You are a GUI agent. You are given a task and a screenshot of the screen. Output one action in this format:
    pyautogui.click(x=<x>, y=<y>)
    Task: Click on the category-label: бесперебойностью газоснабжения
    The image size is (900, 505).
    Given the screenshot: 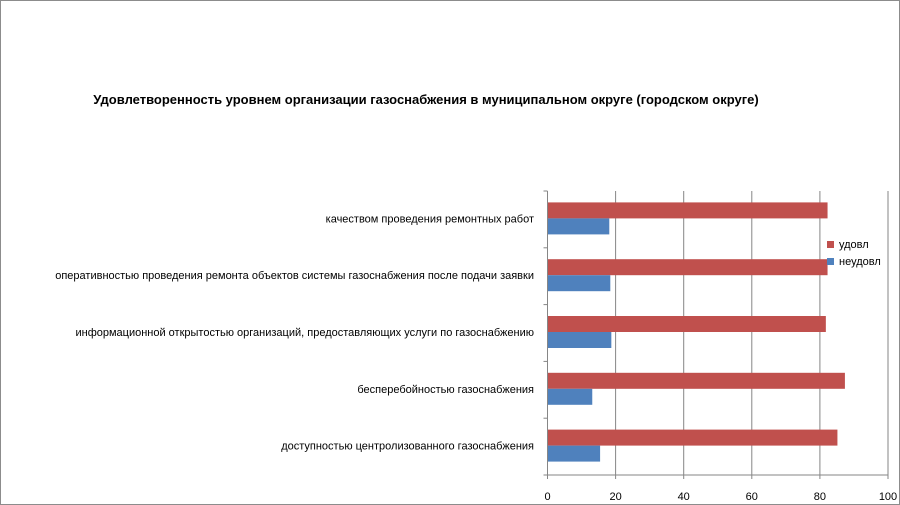 What is the action you would take?
    pyautogui.click(x=445, y=390)
    